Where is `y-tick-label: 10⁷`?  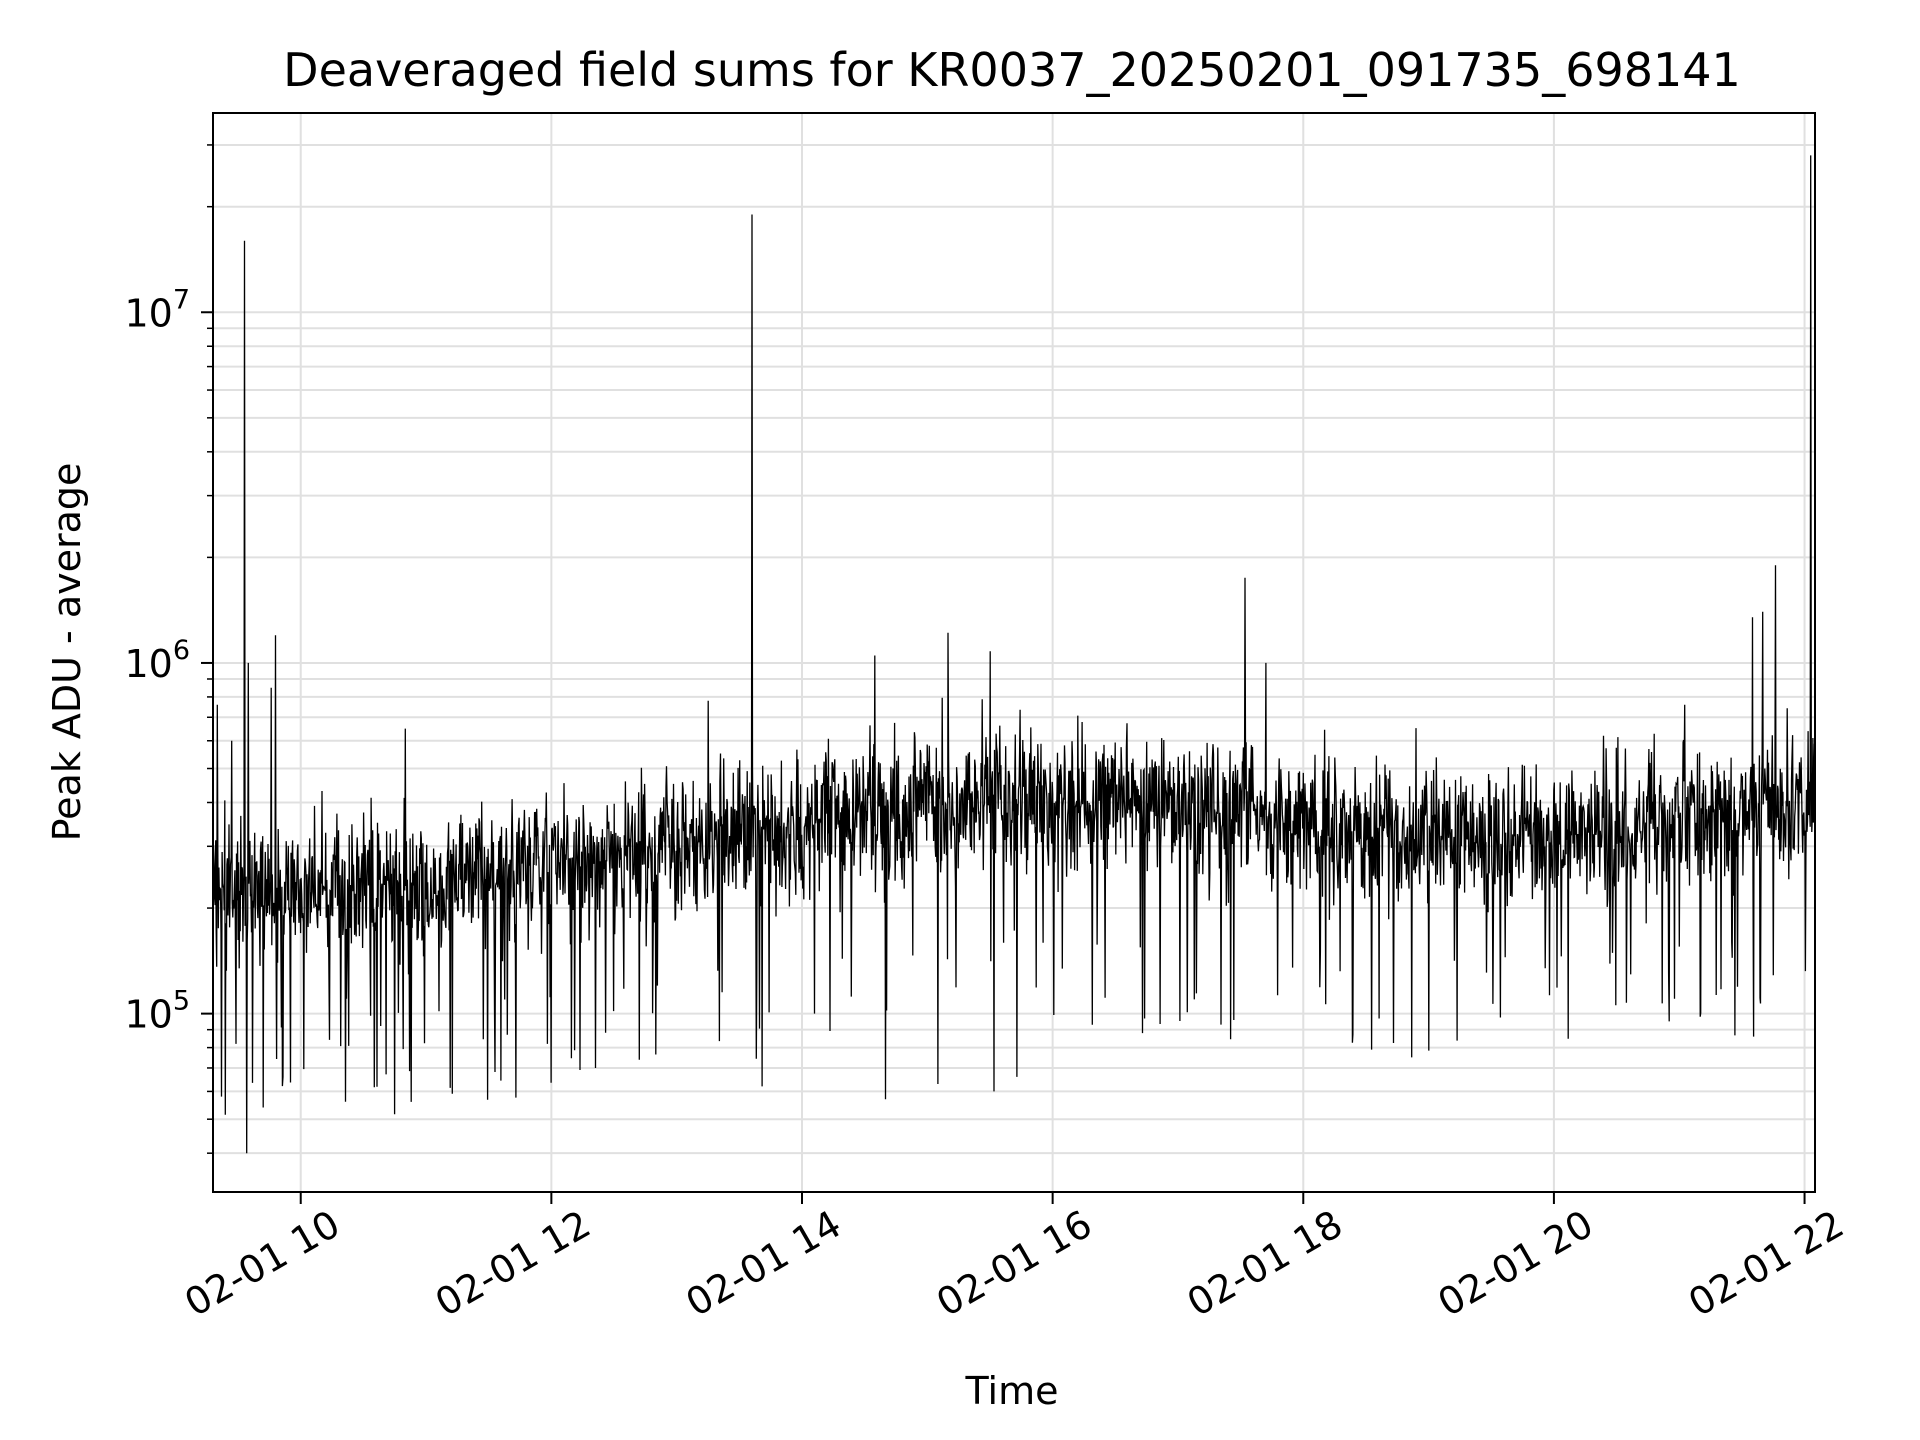 y-tick-label: 10⁷ is located at coordinates (157, 309).